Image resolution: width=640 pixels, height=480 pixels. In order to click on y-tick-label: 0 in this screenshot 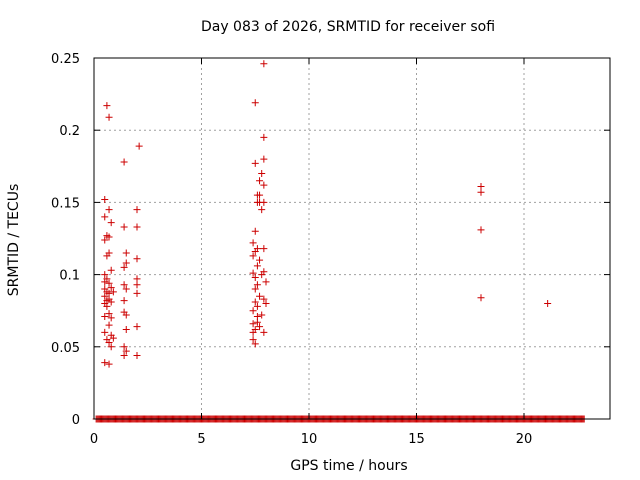, I will do `click(76, 420)`.